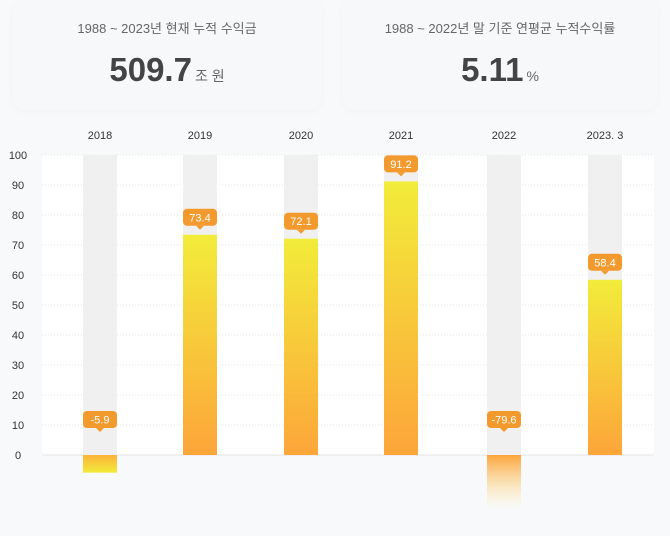 The width and height of the screenshot is (670, 536). I want to click on summary-unit: %, so click(532, 76).